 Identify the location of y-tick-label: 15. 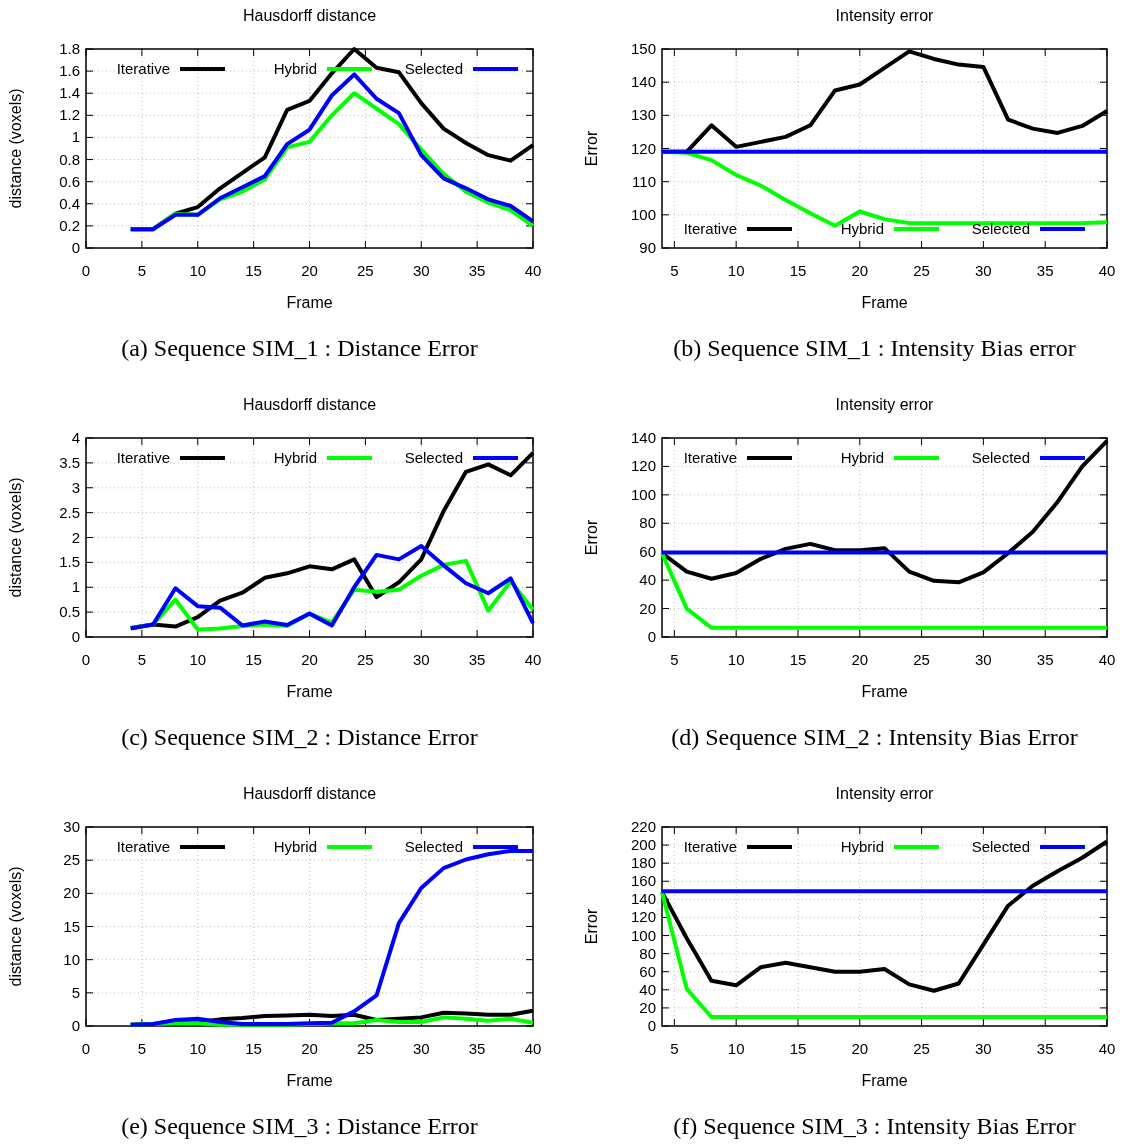
(71, 926).